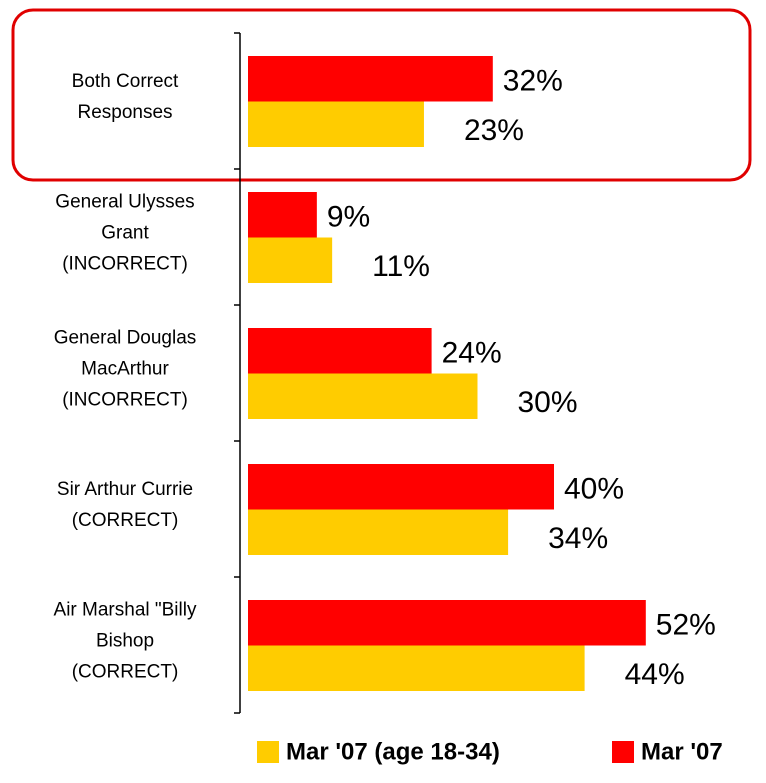  I want to click on value-label: 40%, so click(594, 489).